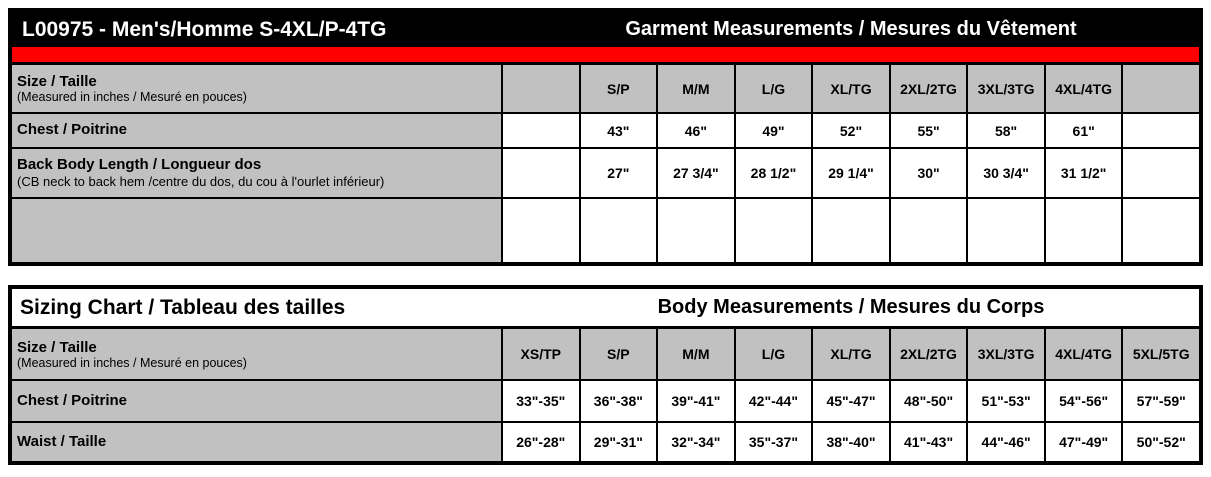 This screenshot has width=1211, height=477. I want to click on product-code-title: L00975 - Men's/Homme S-4XL/P-4TG, so click(204, 29).